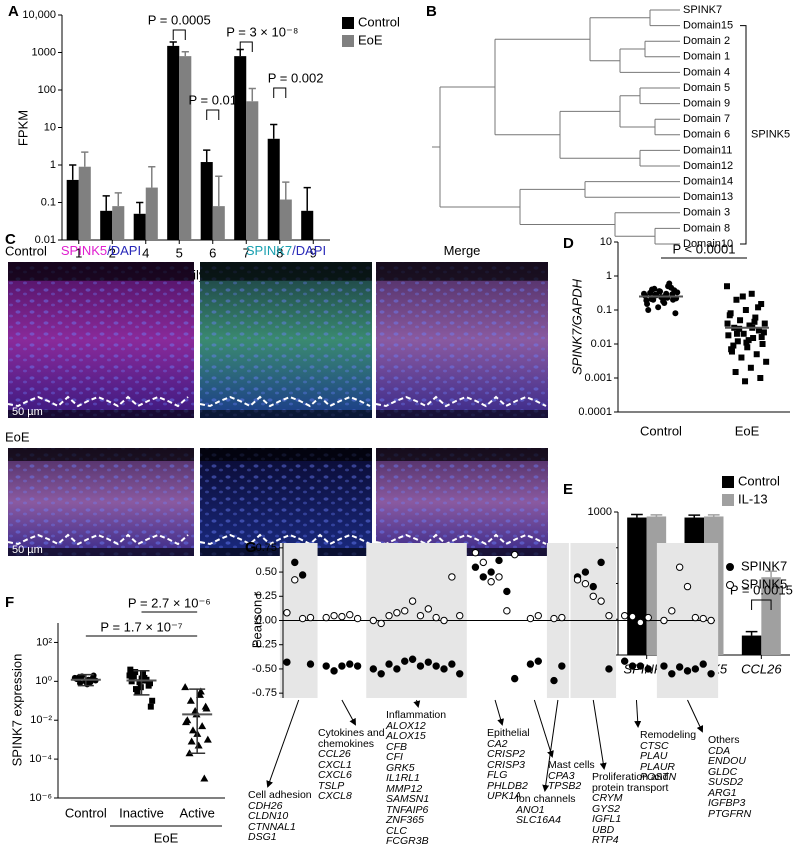  I want to click on gene: CTNNAL1, so click(272, 826).